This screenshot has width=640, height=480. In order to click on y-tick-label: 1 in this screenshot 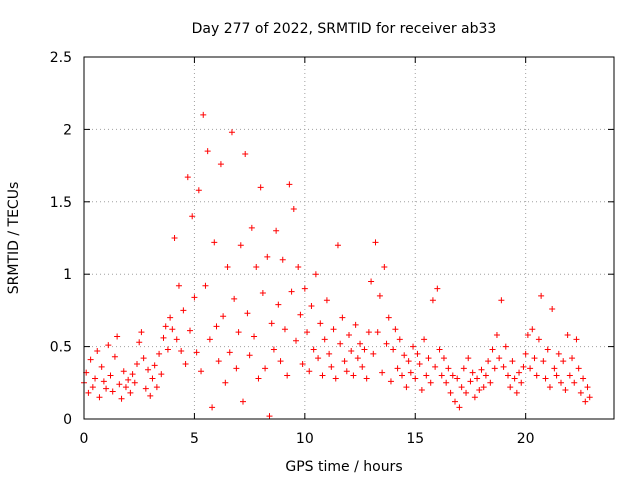, I will do `click(67, 275)`.